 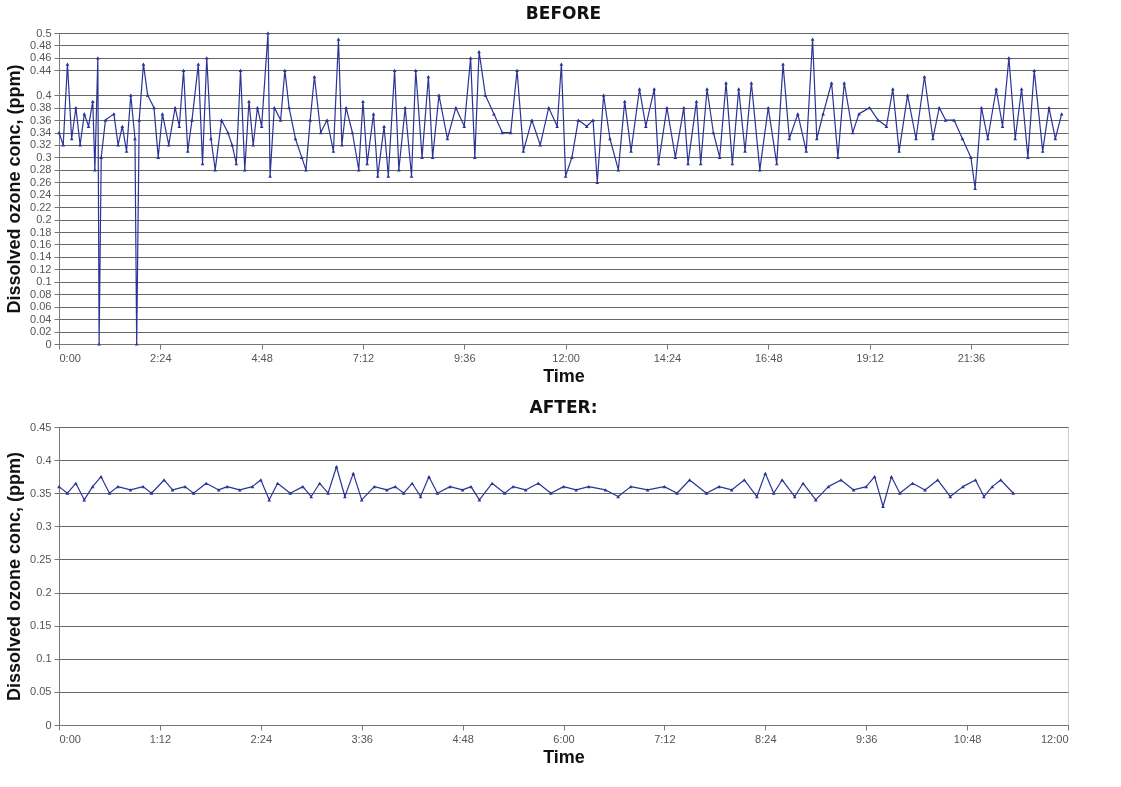 What do you see at coordinates (667, 357) in the screenshot?
I see `x-tick-label: 14:24` at bounding box center [667, 357].